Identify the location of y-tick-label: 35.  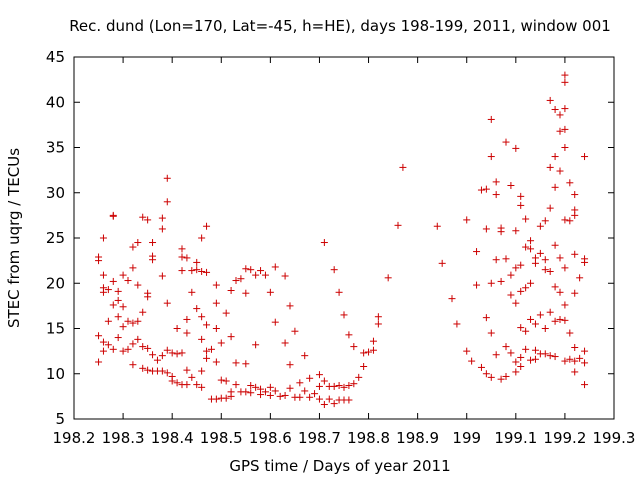
(55, 148).